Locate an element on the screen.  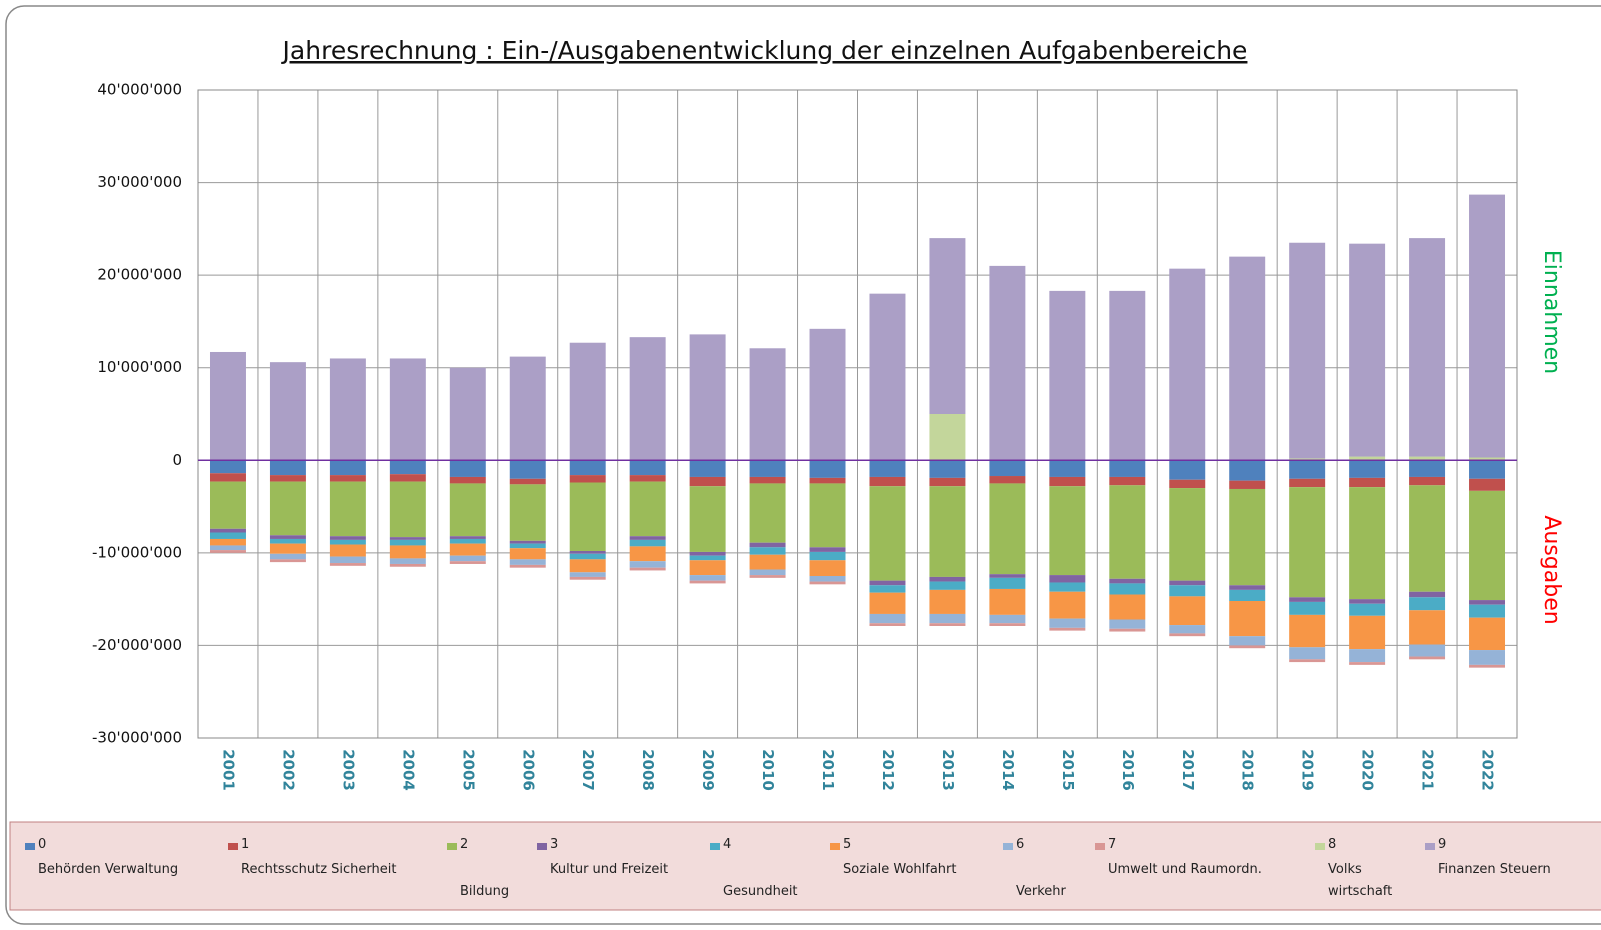
x-tick-label: 2017 is located at coordinates (1188, 770).